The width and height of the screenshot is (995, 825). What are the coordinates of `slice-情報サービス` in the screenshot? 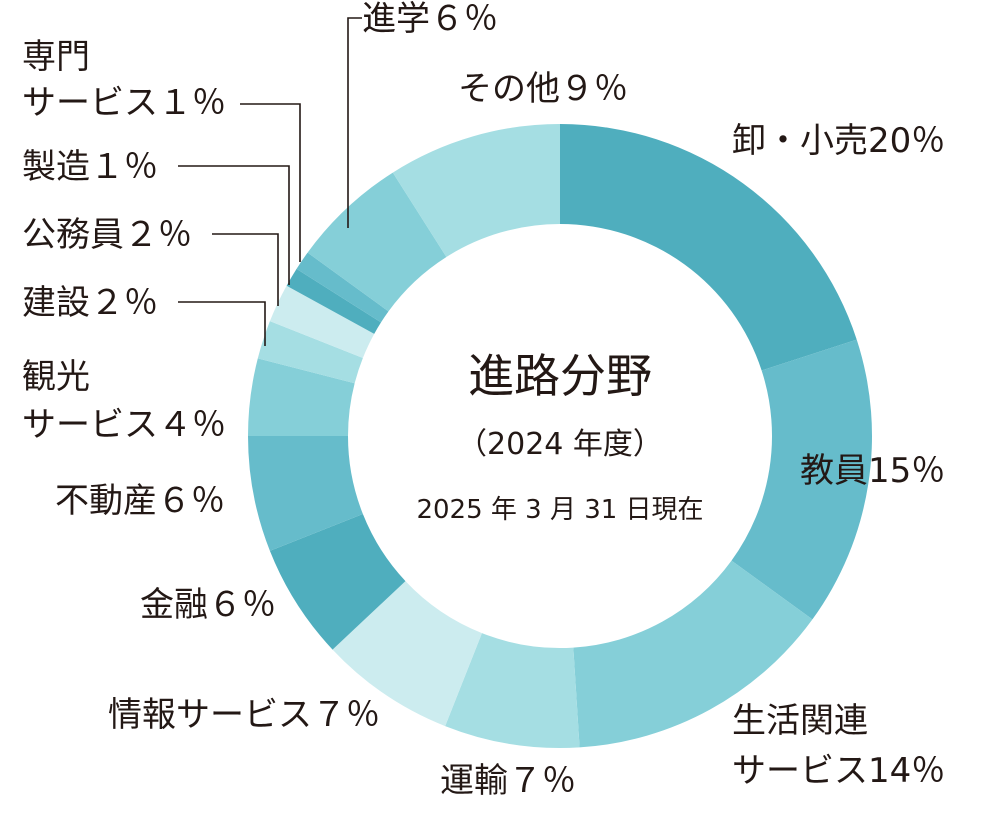 It's located at (407, 654).